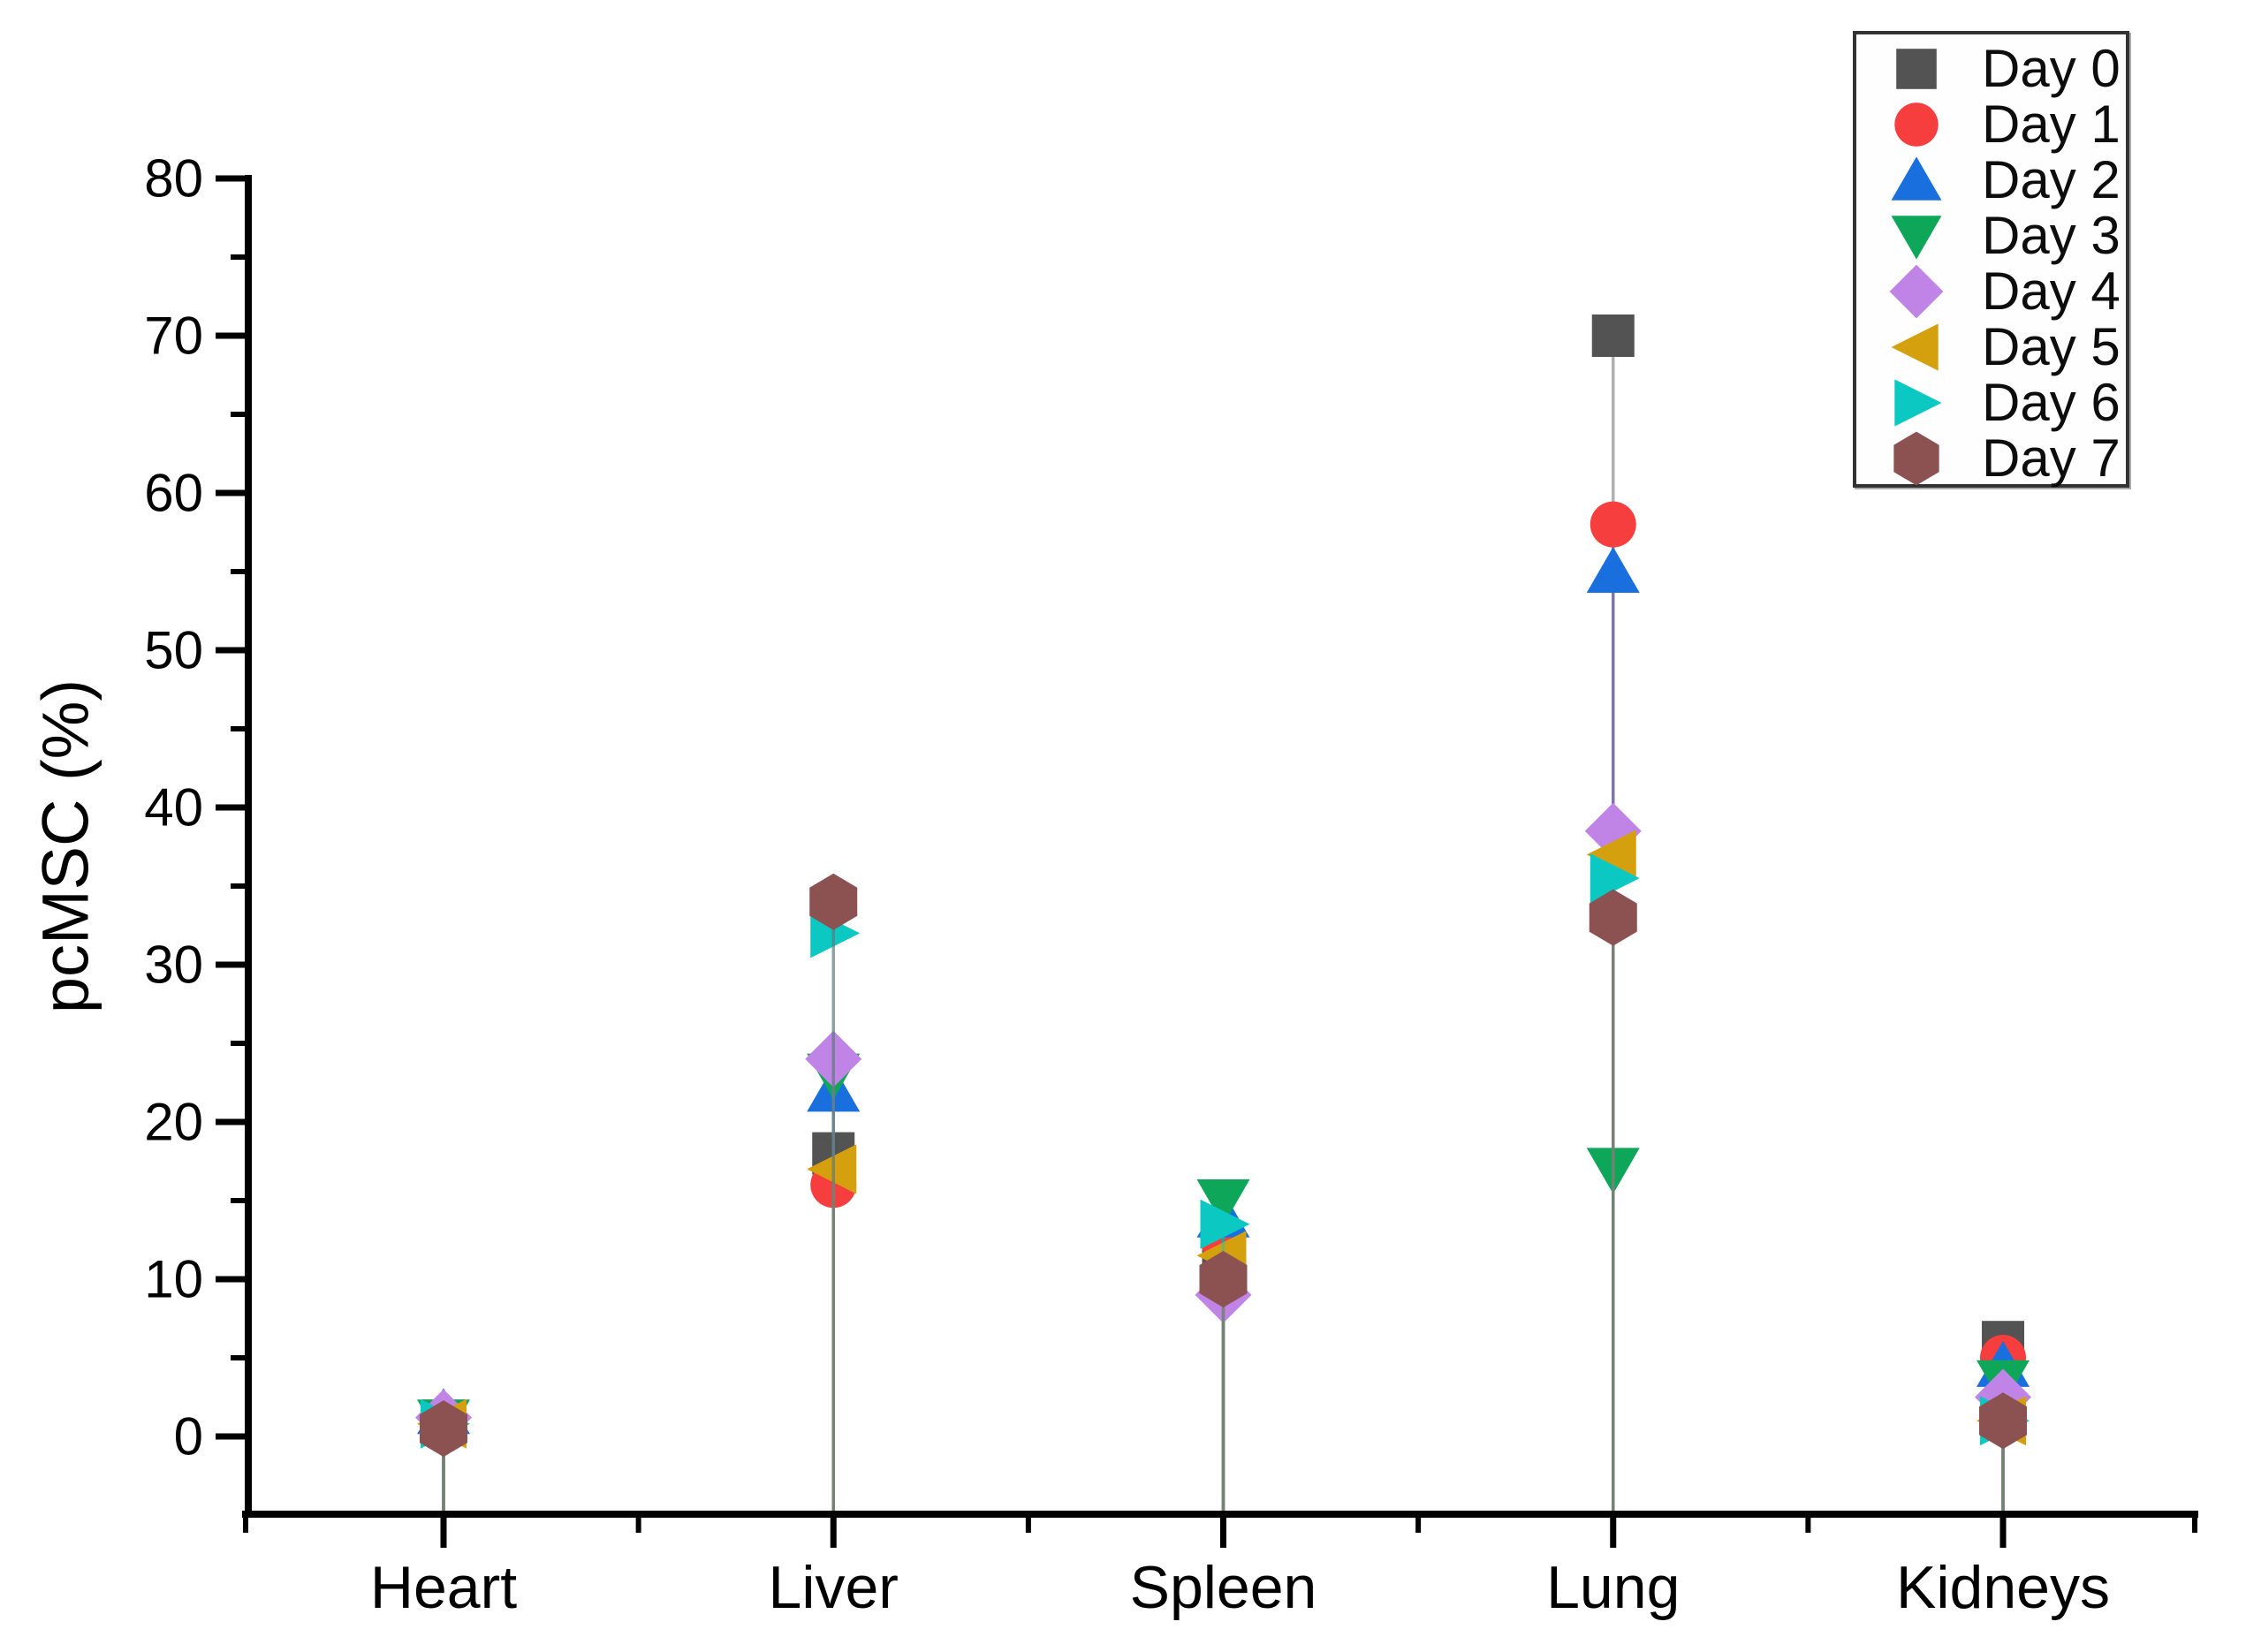  I want to click on y-axis-labels: 0 10 20 30 40 50 60 70 80, so click(173, 807).